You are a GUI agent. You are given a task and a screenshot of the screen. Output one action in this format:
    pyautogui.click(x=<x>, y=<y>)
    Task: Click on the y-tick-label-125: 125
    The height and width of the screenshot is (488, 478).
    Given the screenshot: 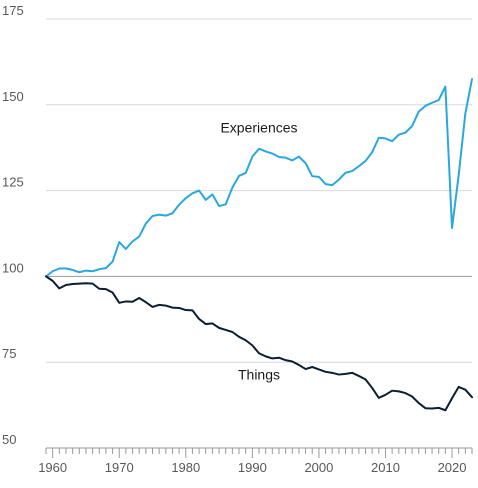 What is the action you would take?
    pyautogui.click(x=13, y=182)
    